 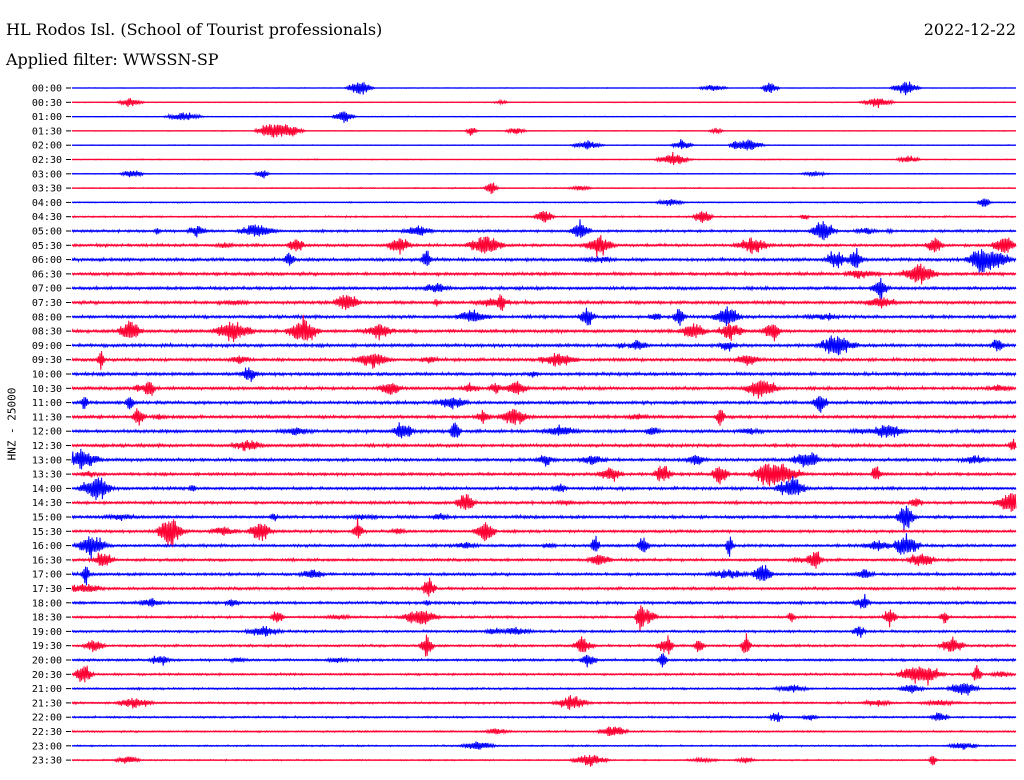 What do you see at coordinates (47, 546) in the screenshot?
I see `time-tick-label: 16:00` at bounding box center [47, 546].